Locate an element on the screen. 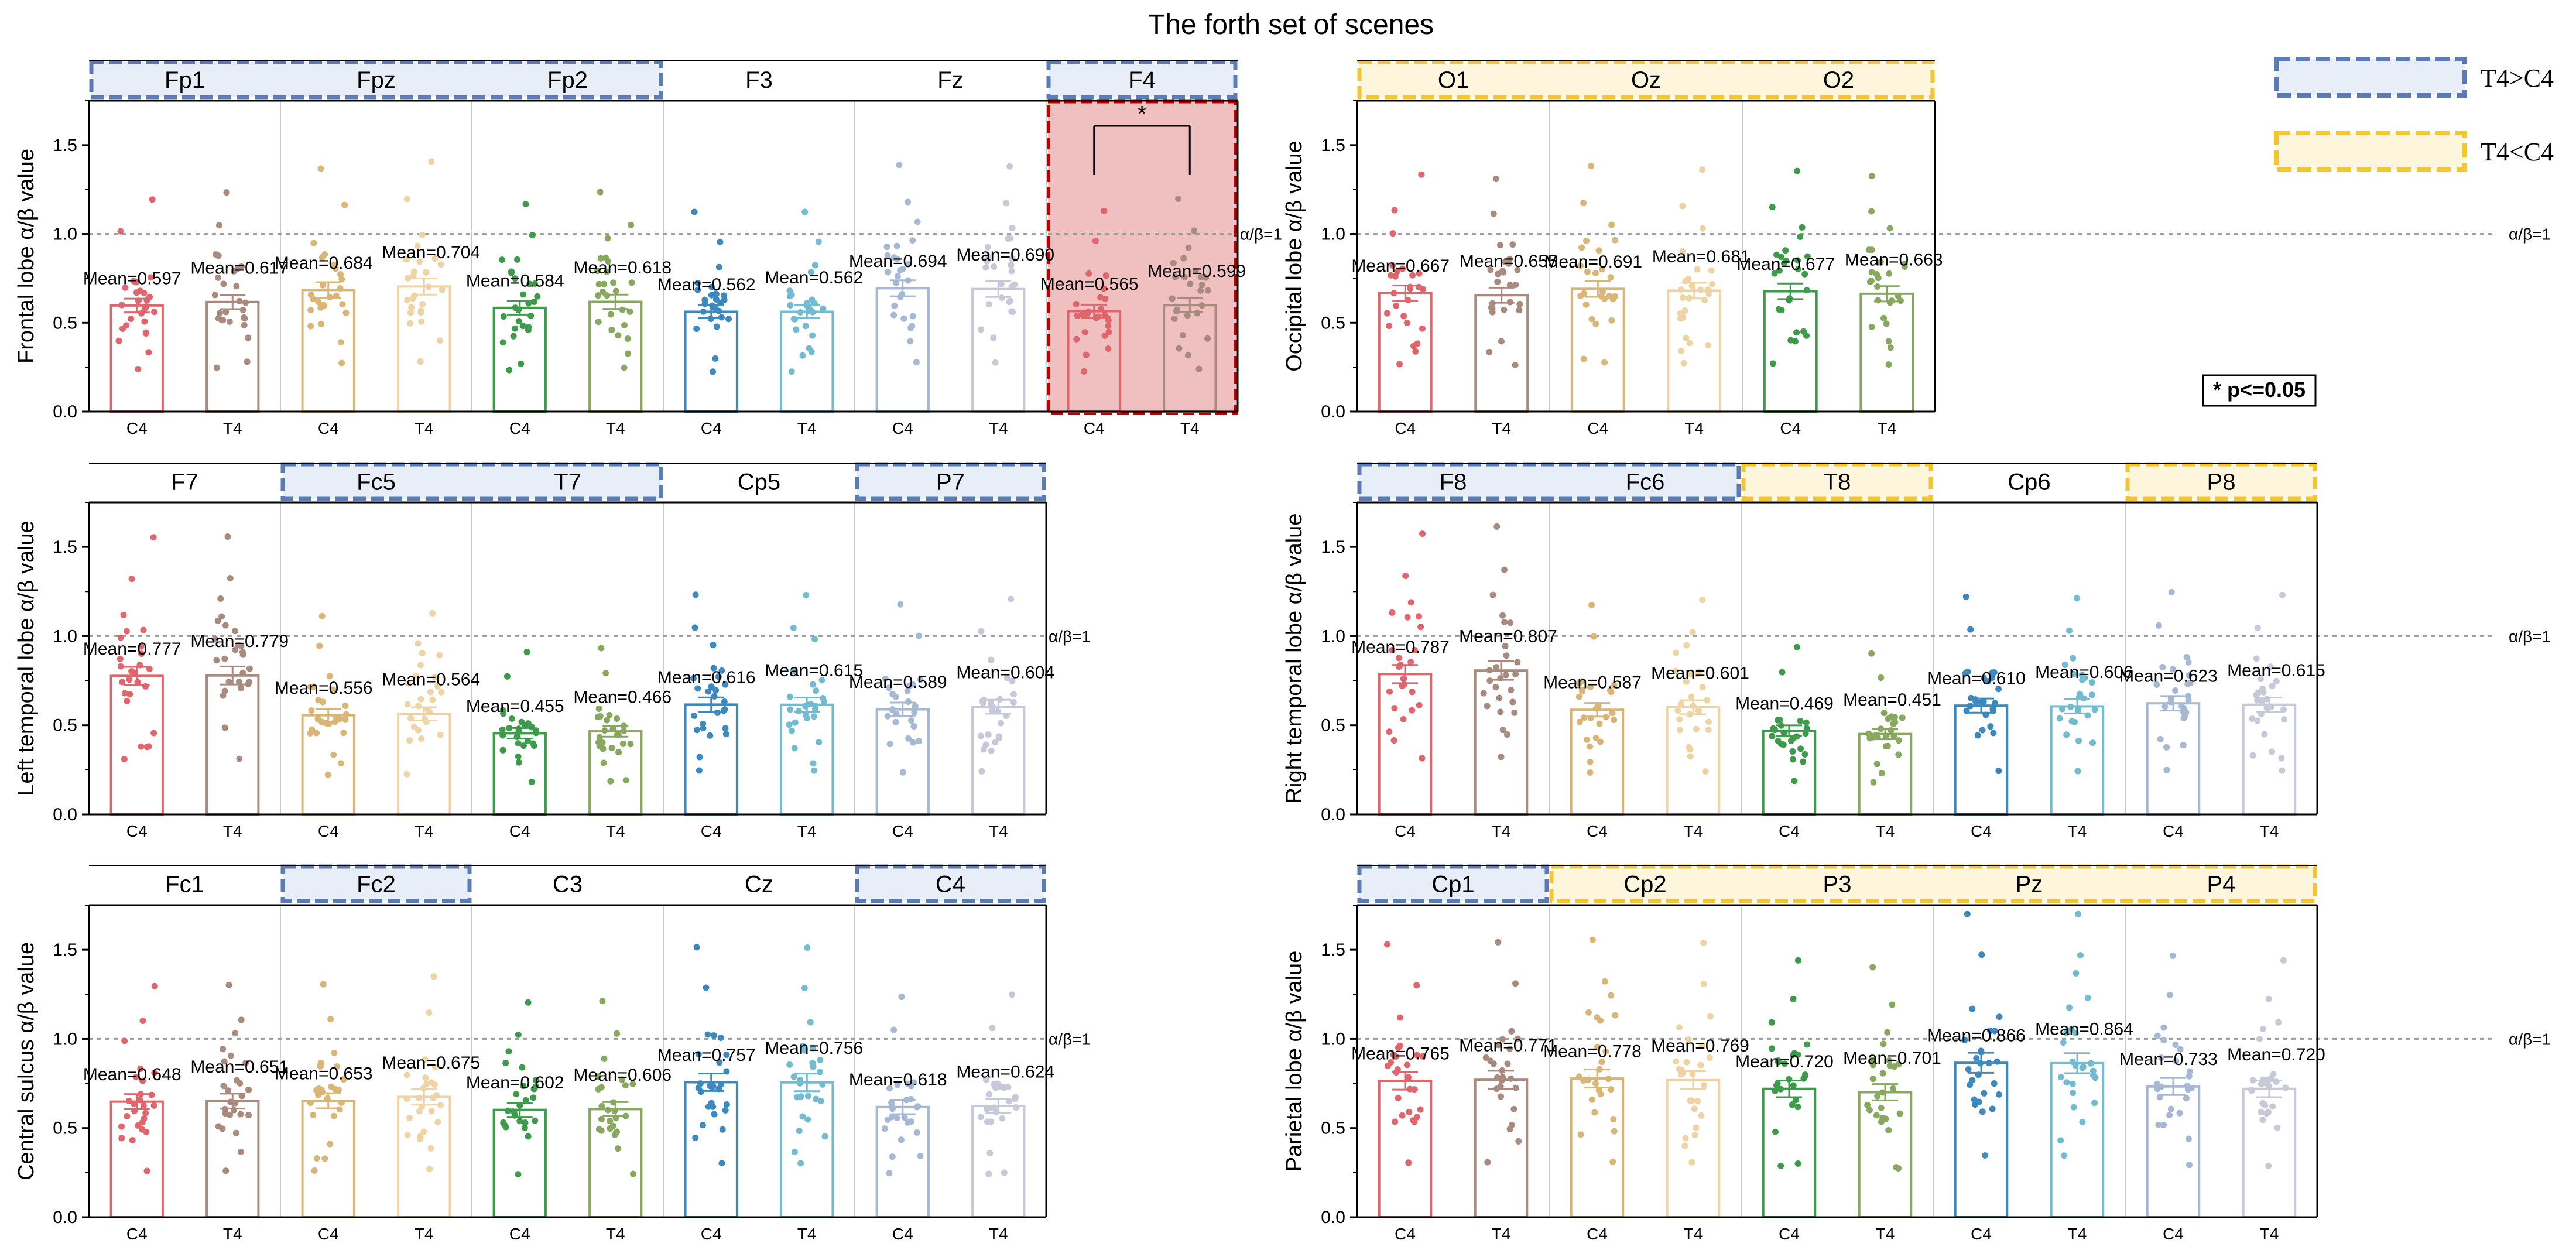  mean-label: Mean=0.556 is located at coordinates (324, 688).